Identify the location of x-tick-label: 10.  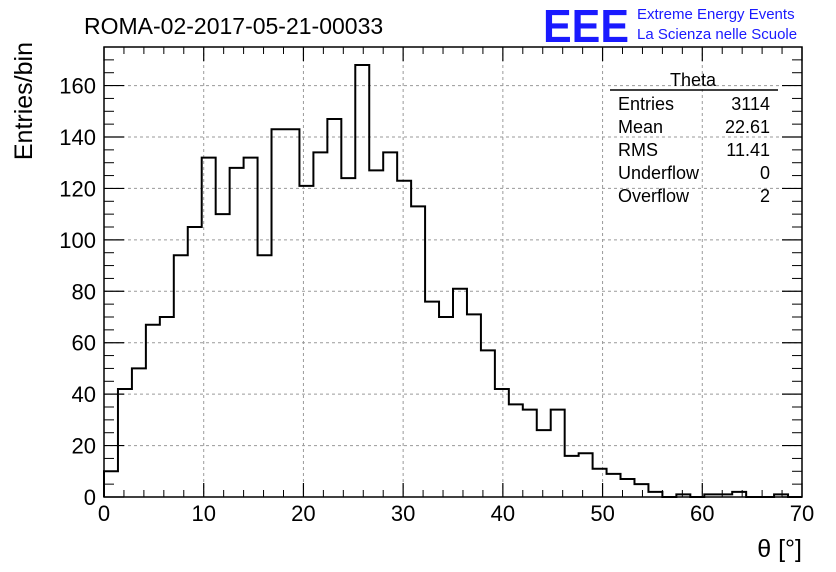
(203, 513).